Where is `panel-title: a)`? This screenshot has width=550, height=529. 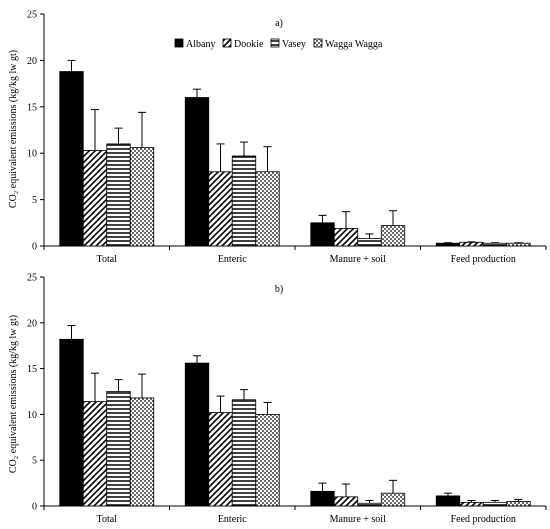 panel-title: a) is located at coordinates (279, 23).